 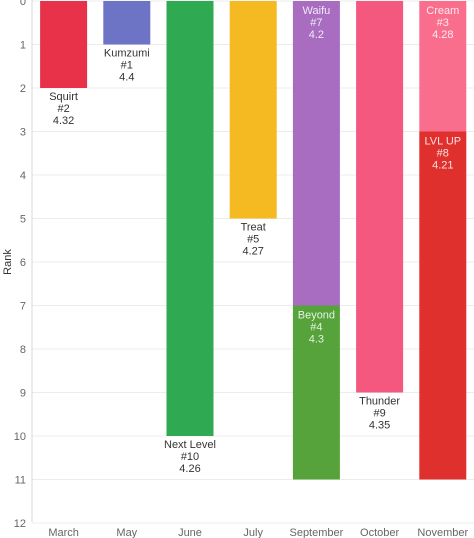 What do you see at coordinates (20, 437) in the screenshot?
I see `y-tick-label: 10` at bounding box center [20, 437].